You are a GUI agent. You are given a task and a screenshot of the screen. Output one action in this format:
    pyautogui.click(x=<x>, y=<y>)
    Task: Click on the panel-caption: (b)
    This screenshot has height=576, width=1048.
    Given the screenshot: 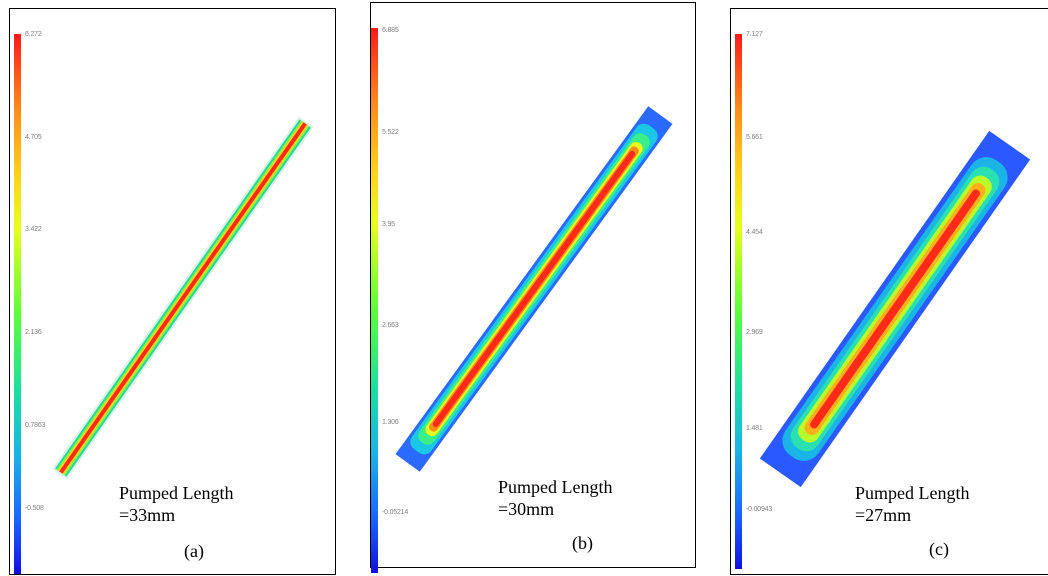 What is the action you would take?
    pyautogui.click(x=582, y=543)
    